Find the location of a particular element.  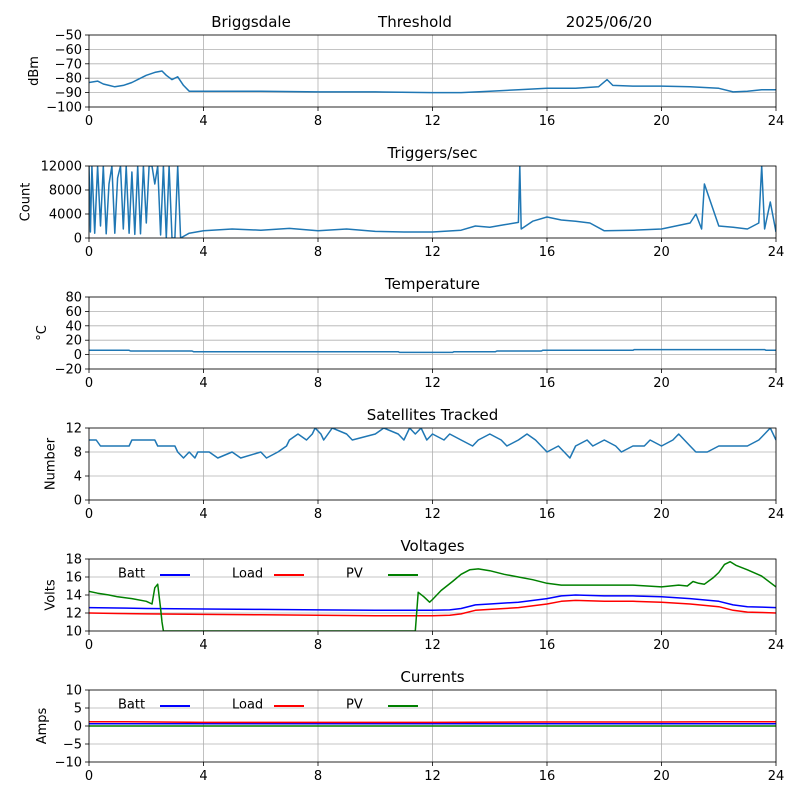

y-axis-label-0: dBm is located at coordinates (34, 71).